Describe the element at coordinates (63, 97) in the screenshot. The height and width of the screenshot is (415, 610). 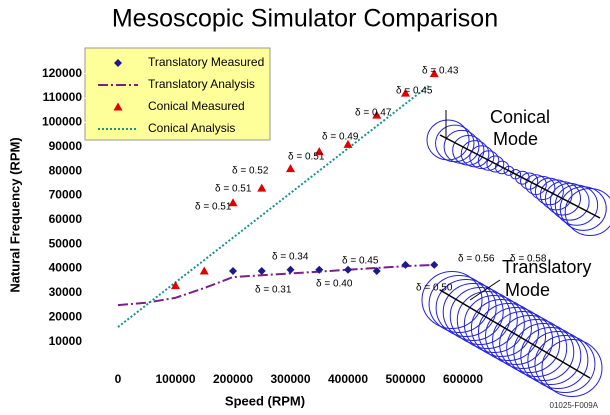
I see `y-tick-label: 110000` at that location.